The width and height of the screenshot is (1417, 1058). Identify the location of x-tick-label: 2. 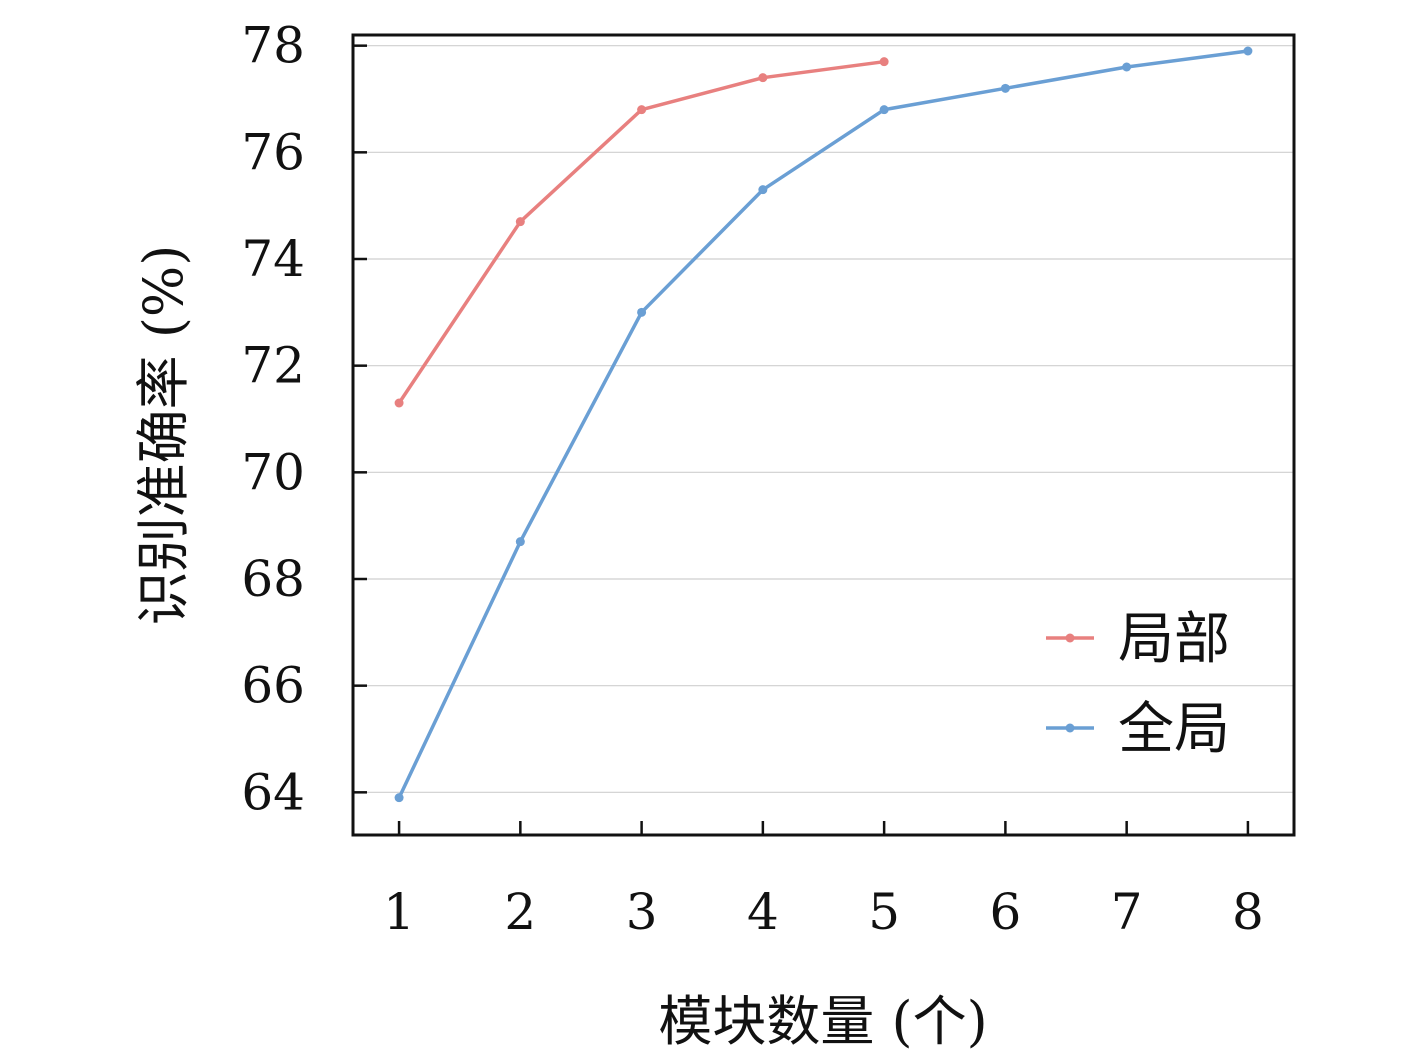
(520, 912).